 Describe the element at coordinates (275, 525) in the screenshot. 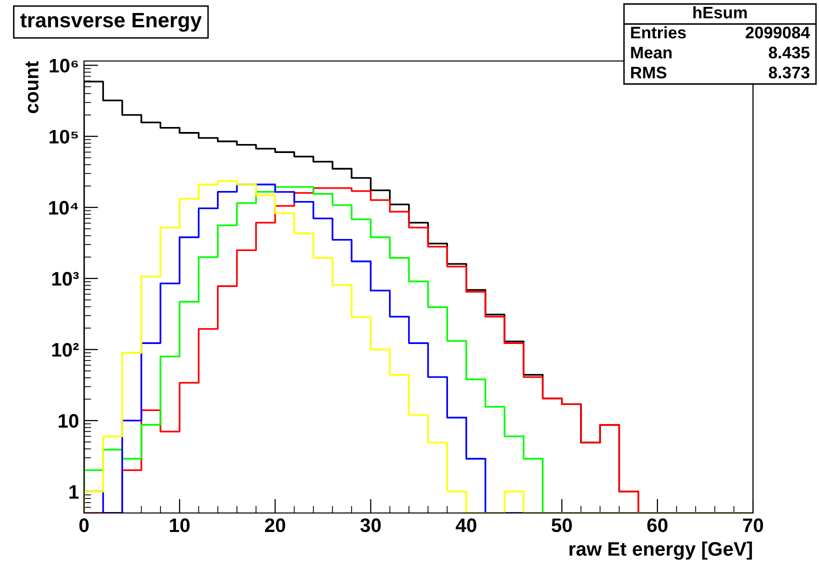

I see `x-tick-label: 20` at that location.